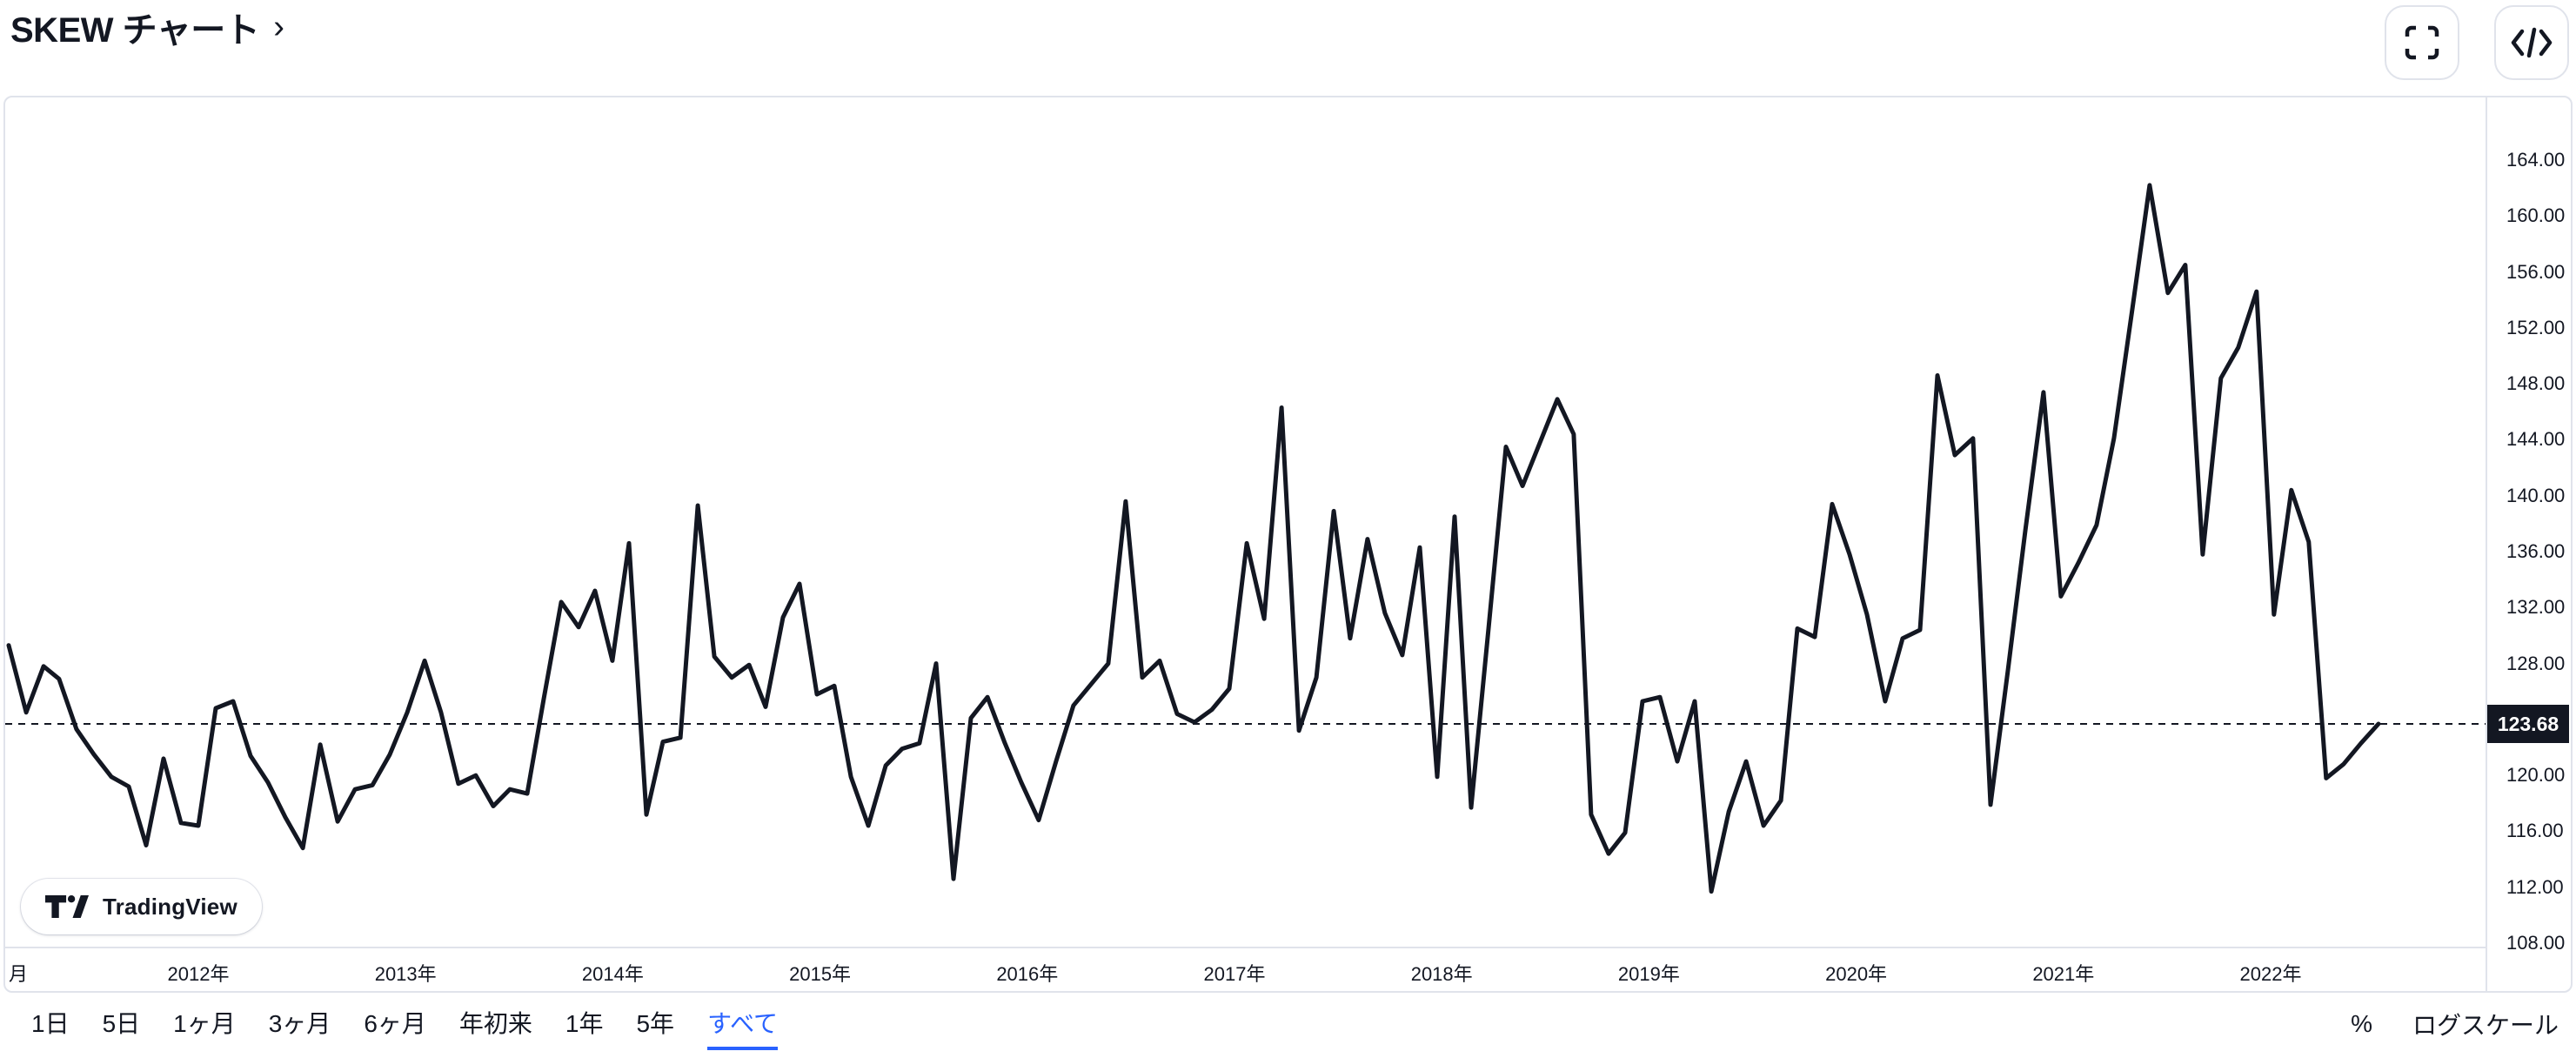  I want to click on time-tick: 2018年, so click(1441, 974).